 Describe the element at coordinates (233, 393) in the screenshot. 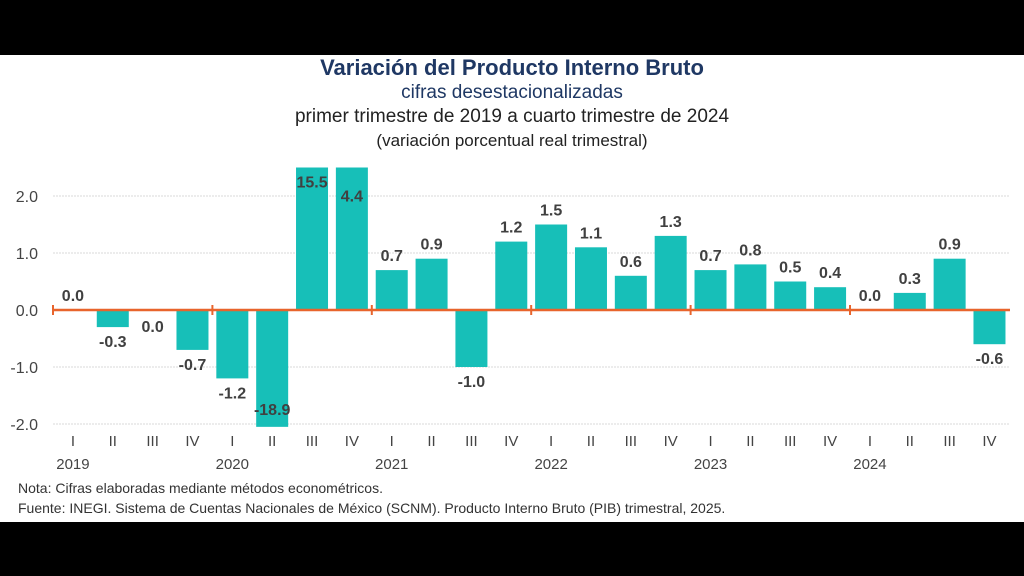

I see `data-label: -1.2` at that location.